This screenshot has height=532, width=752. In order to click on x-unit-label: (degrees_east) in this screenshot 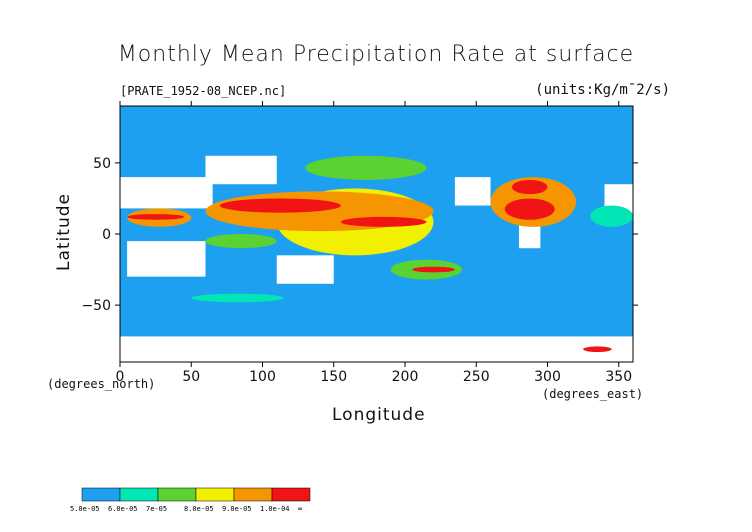, I will do `click(593, 394)`.